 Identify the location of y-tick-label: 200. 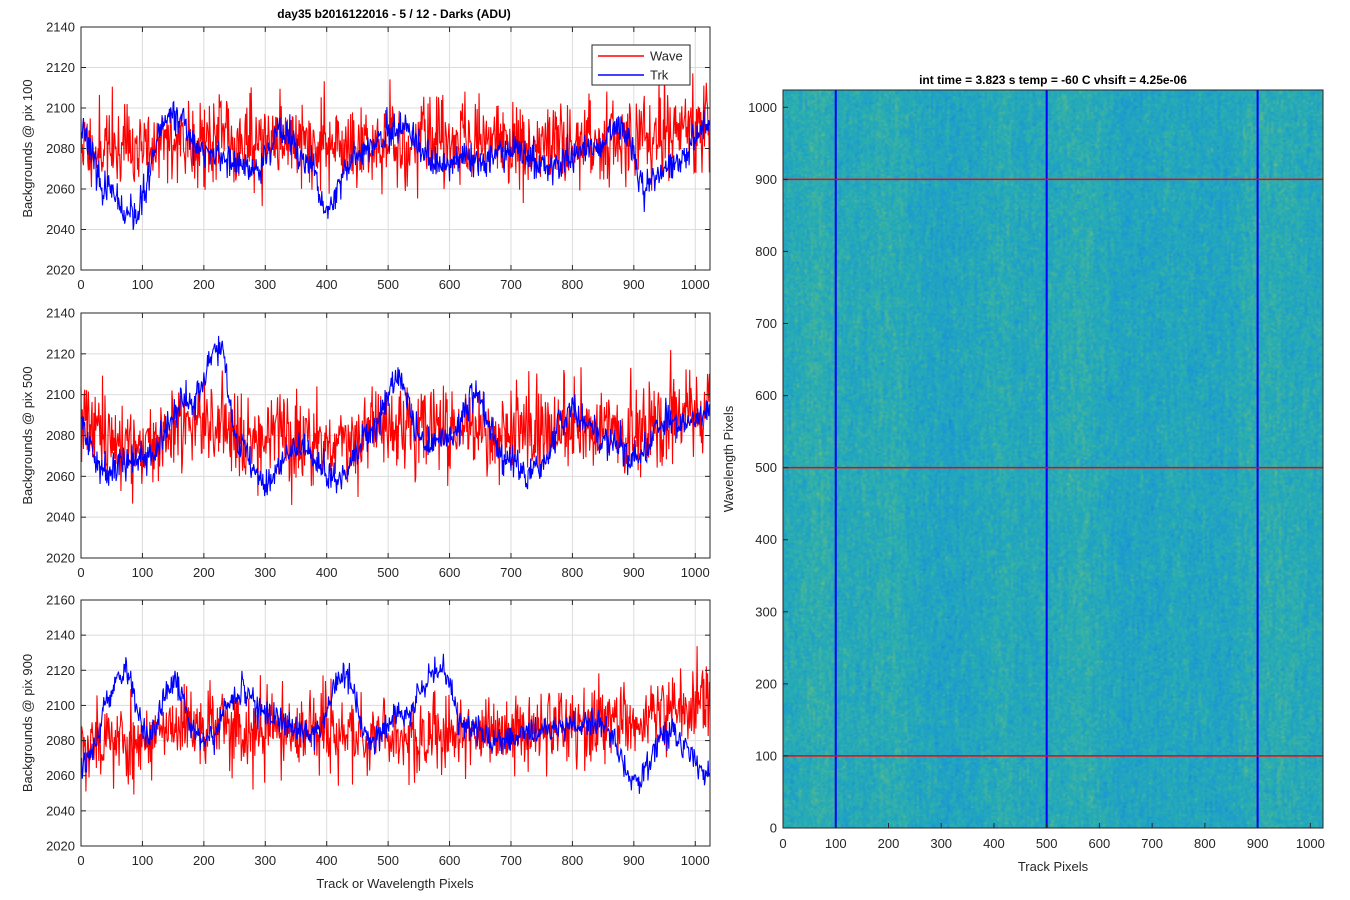
(766, 683).